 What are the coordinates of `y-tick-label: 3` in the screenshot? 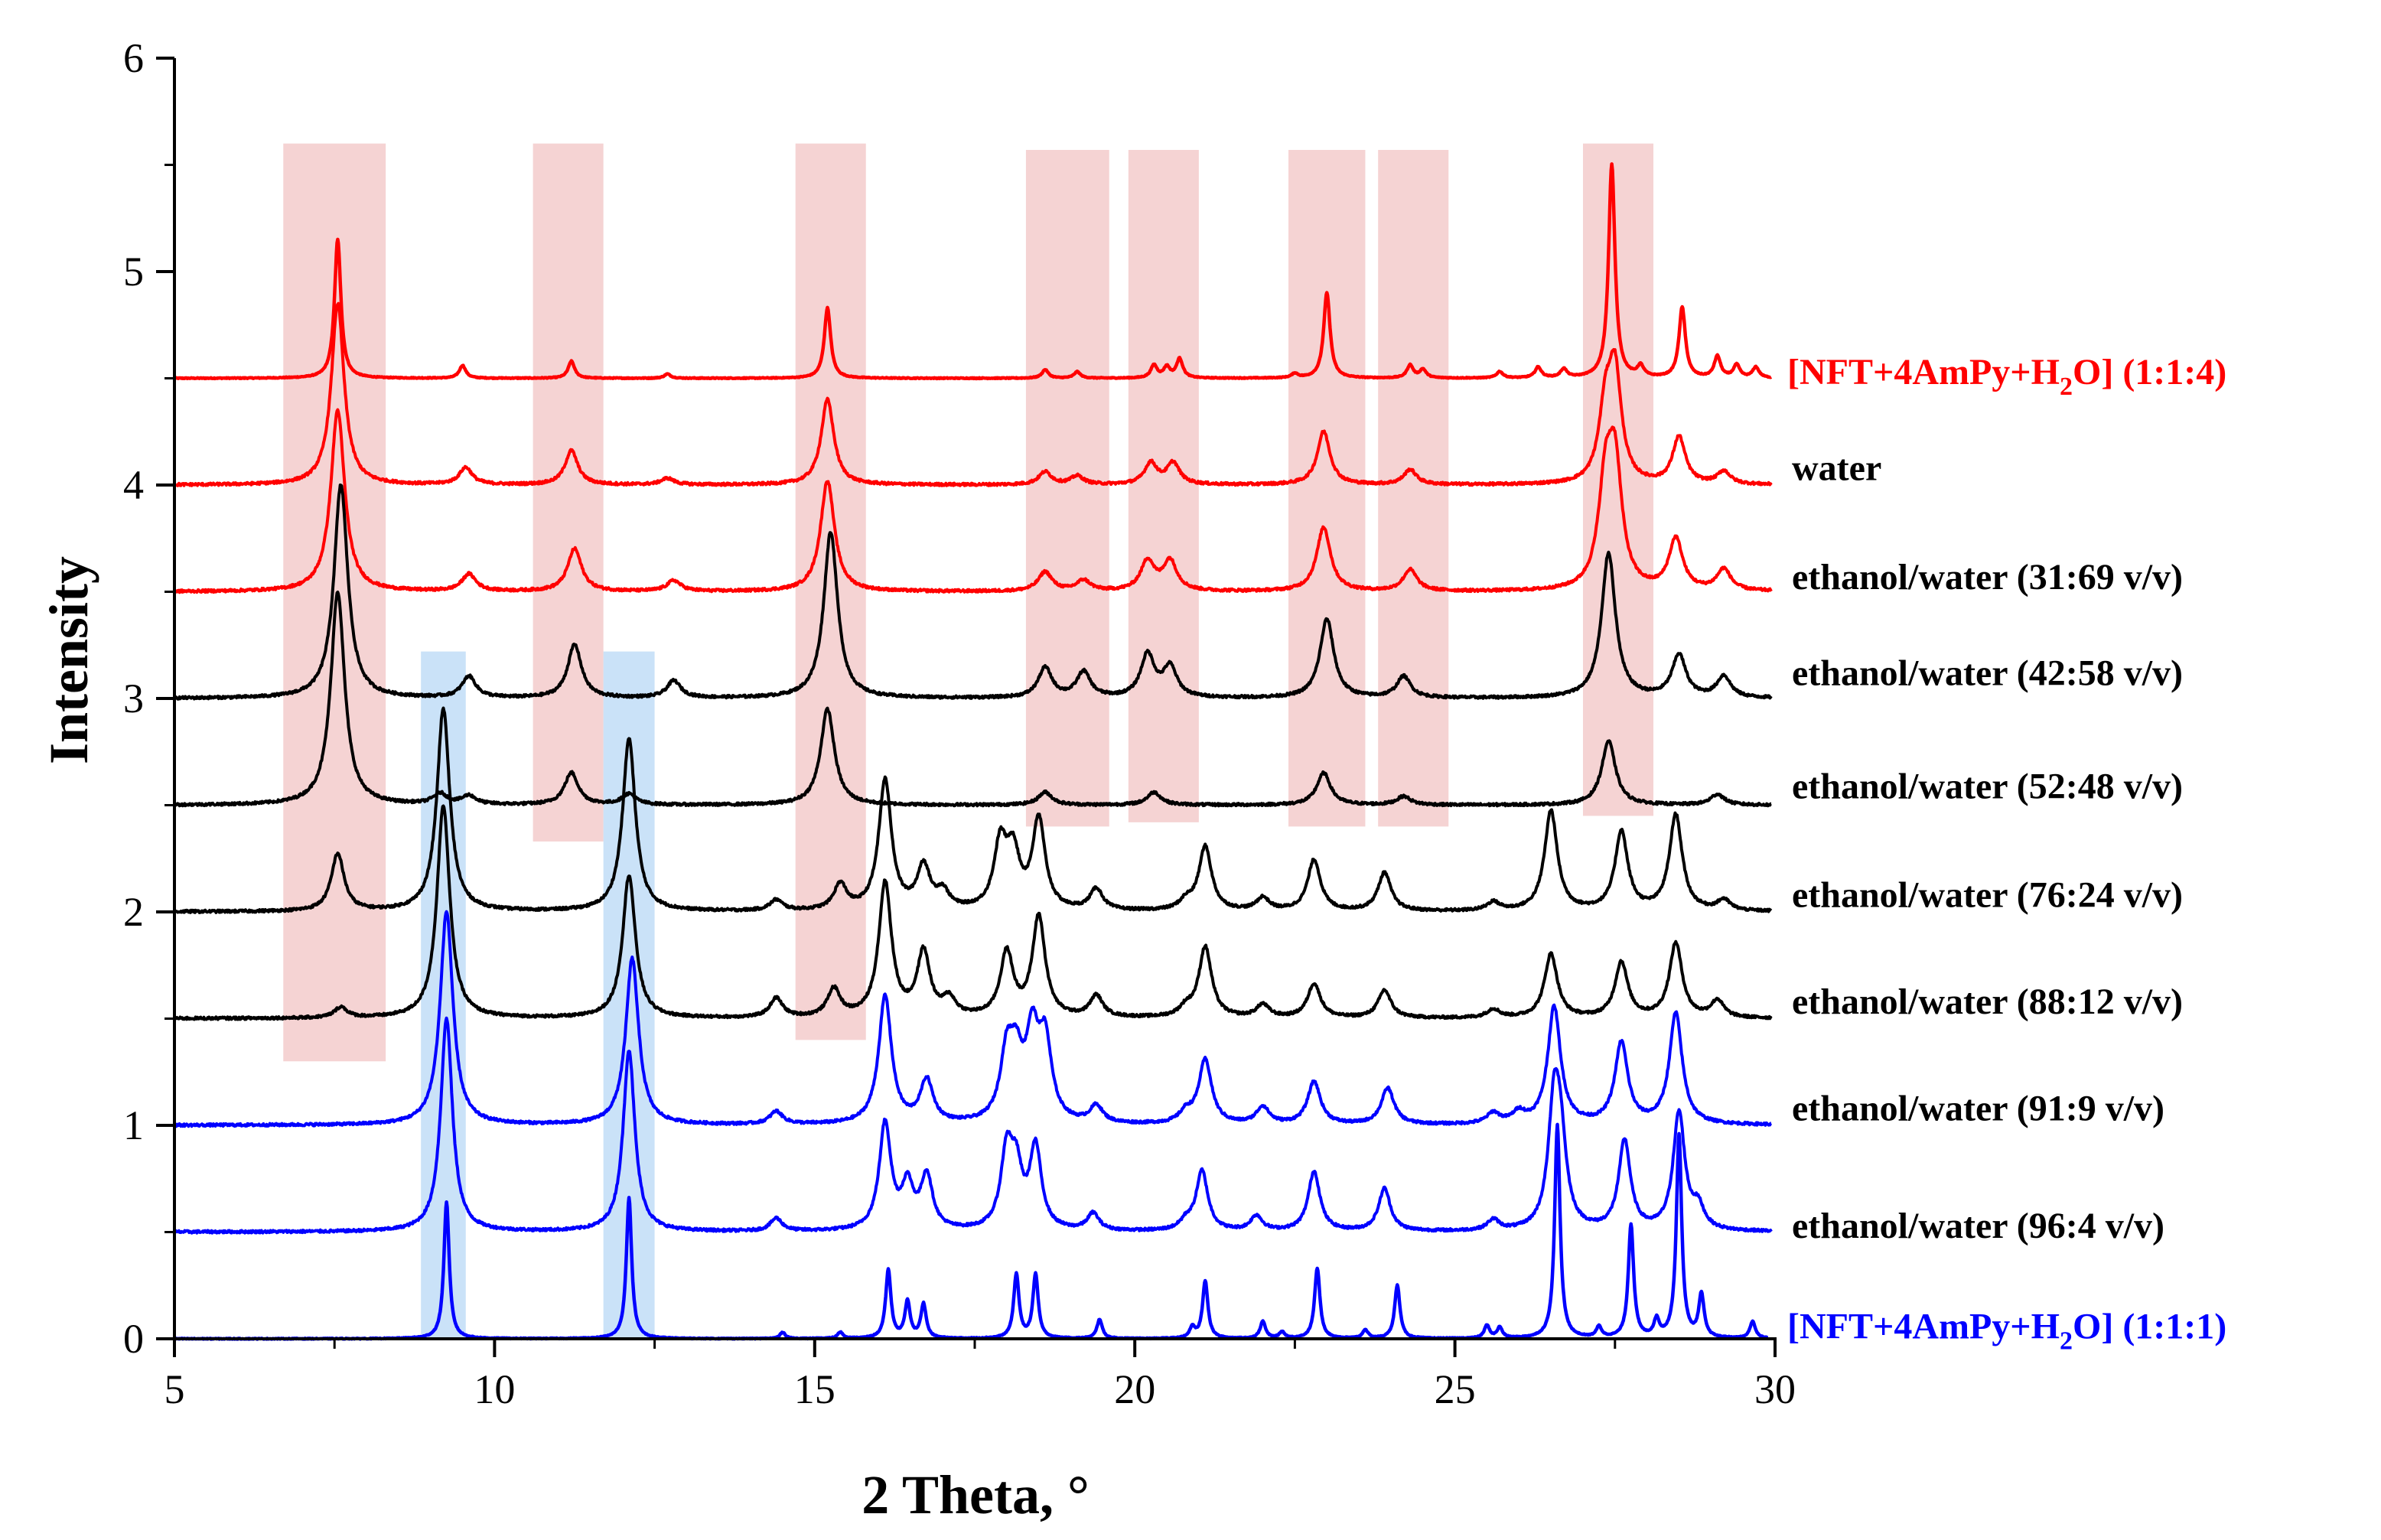 It's located at (133, 698).